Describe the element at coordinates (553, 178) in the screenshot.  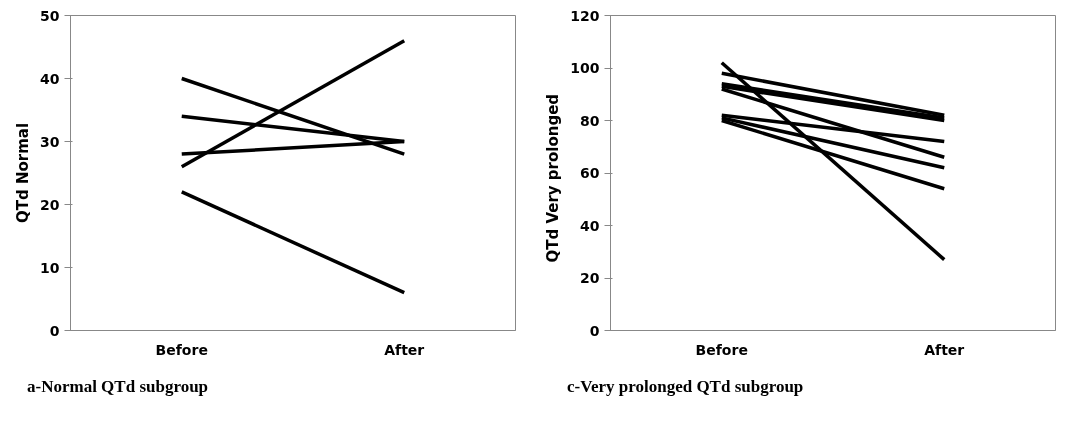
I see `y-axis-title: QTd Very prolonged` at that location.